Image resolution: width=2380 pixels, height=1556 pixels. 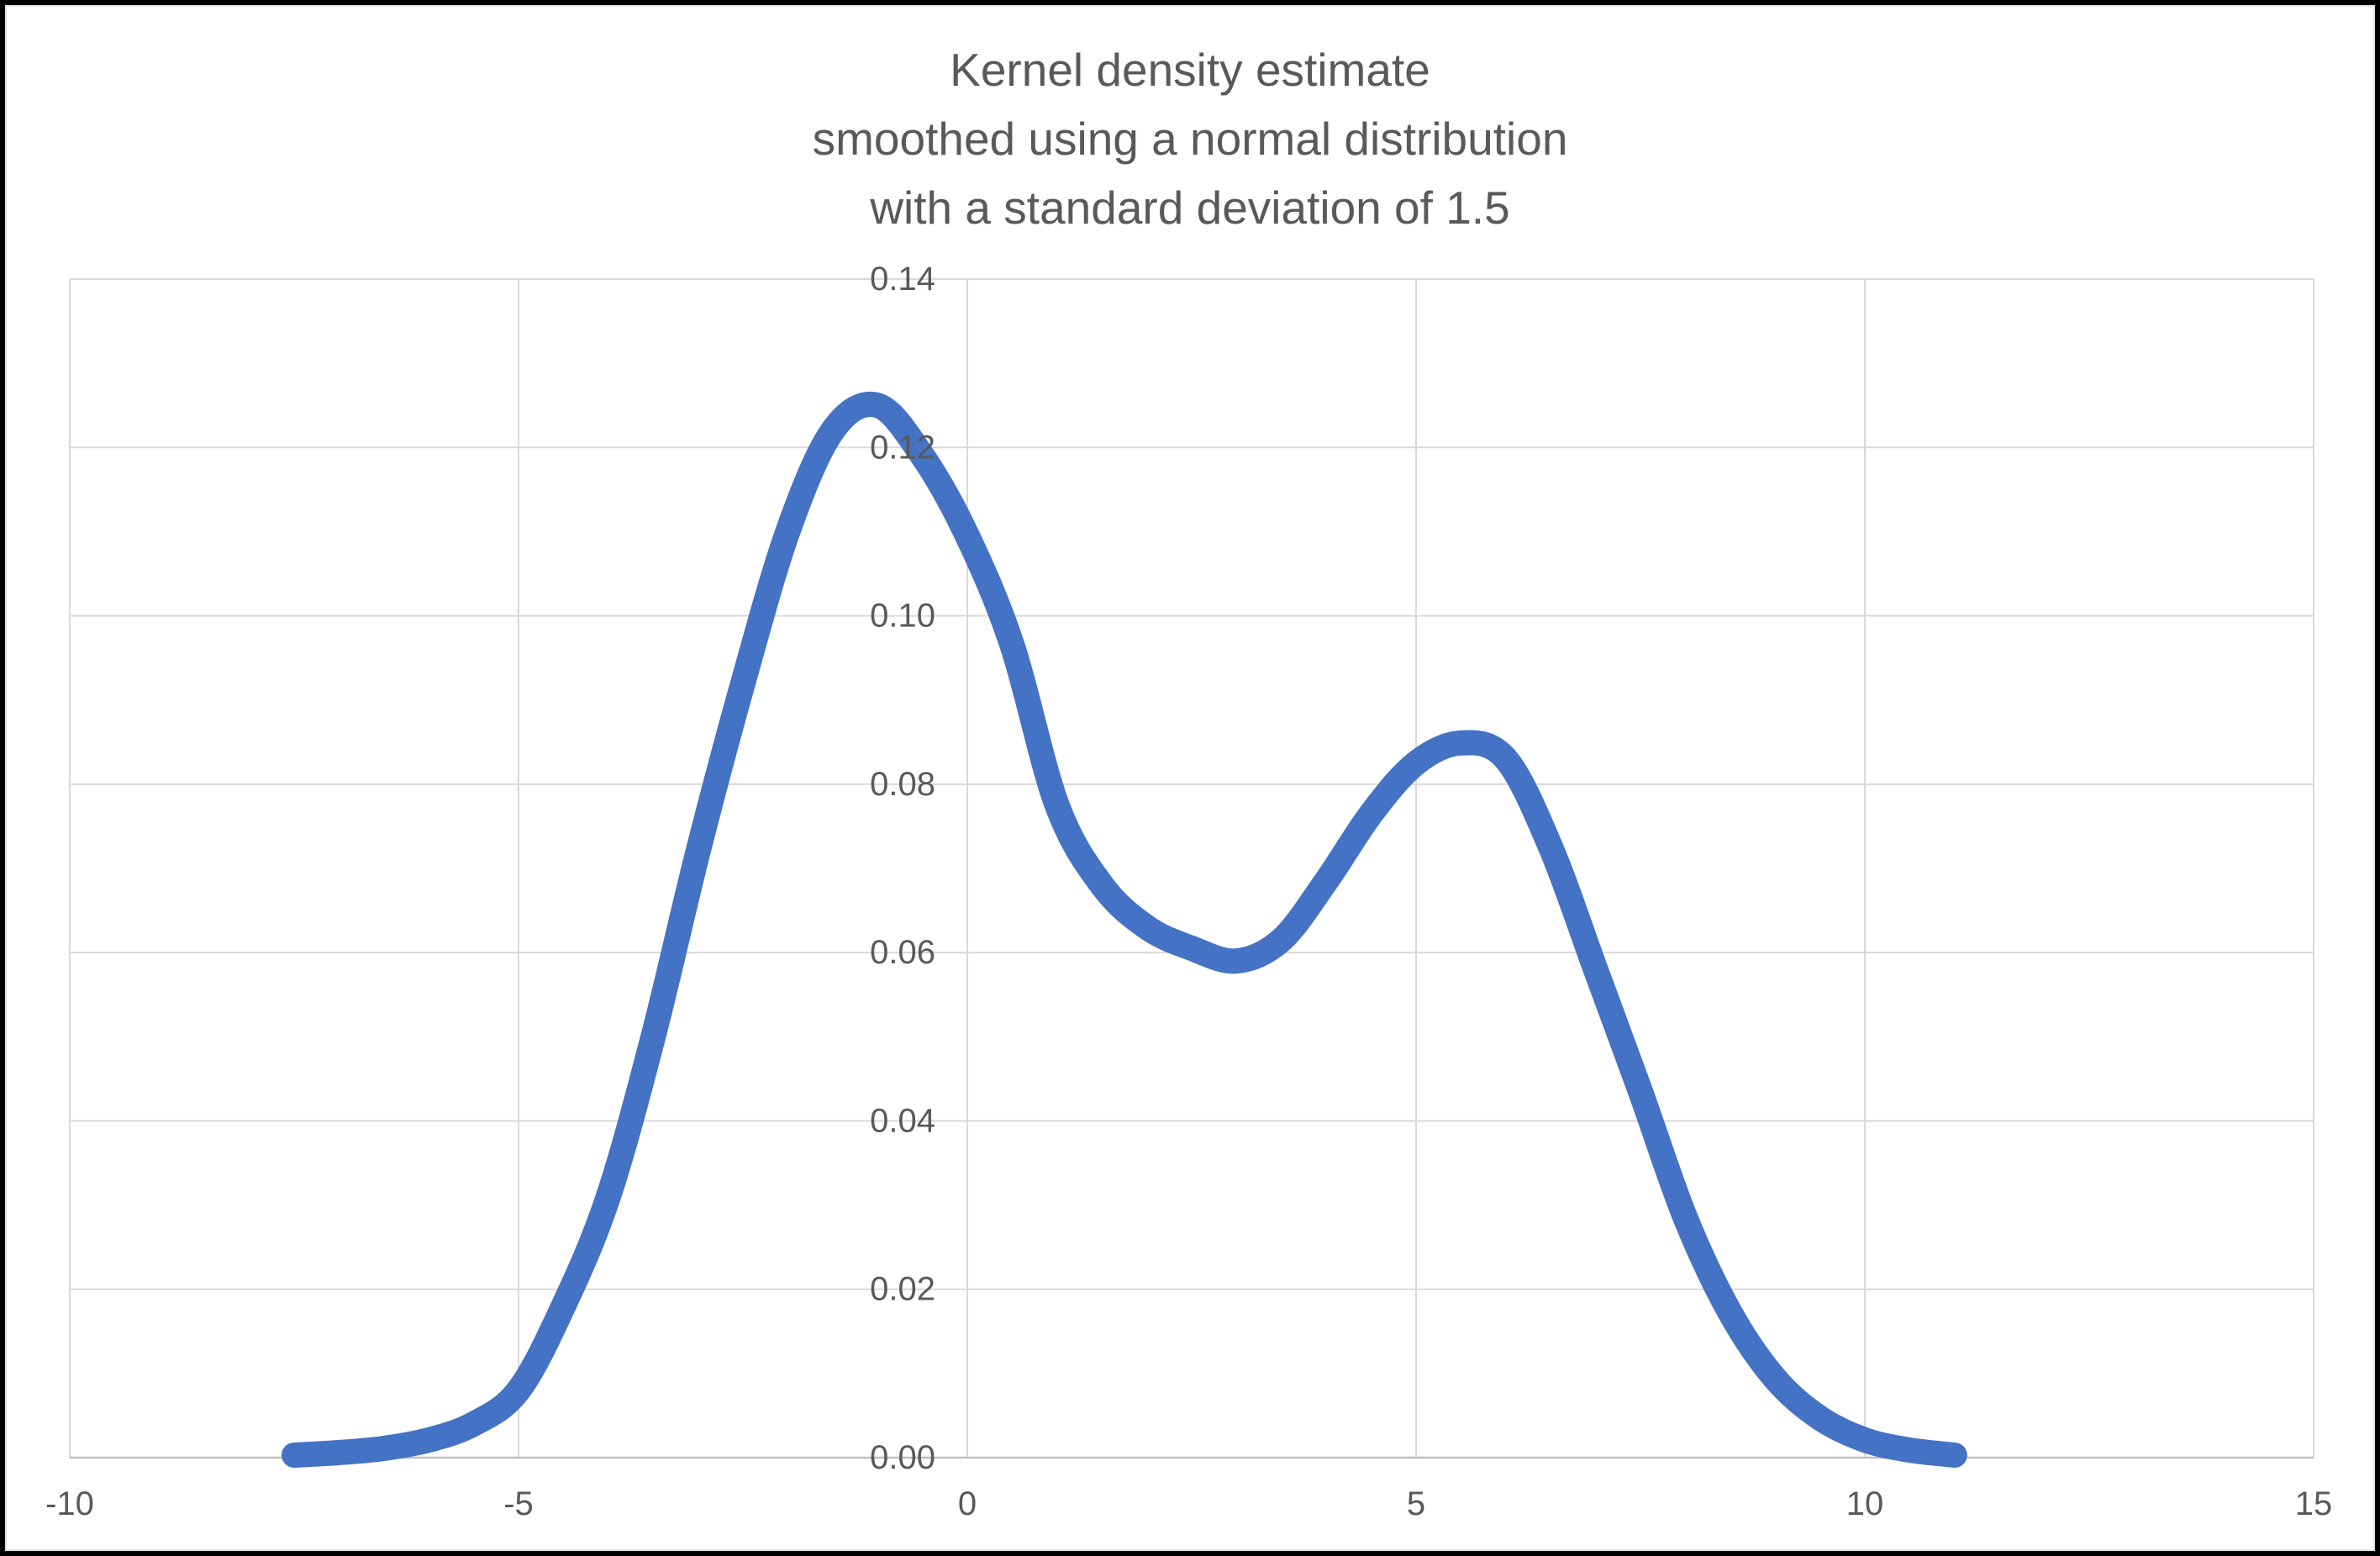 I want to click on y-axis-tick-label: 0.10, so click(x=902, y=616).